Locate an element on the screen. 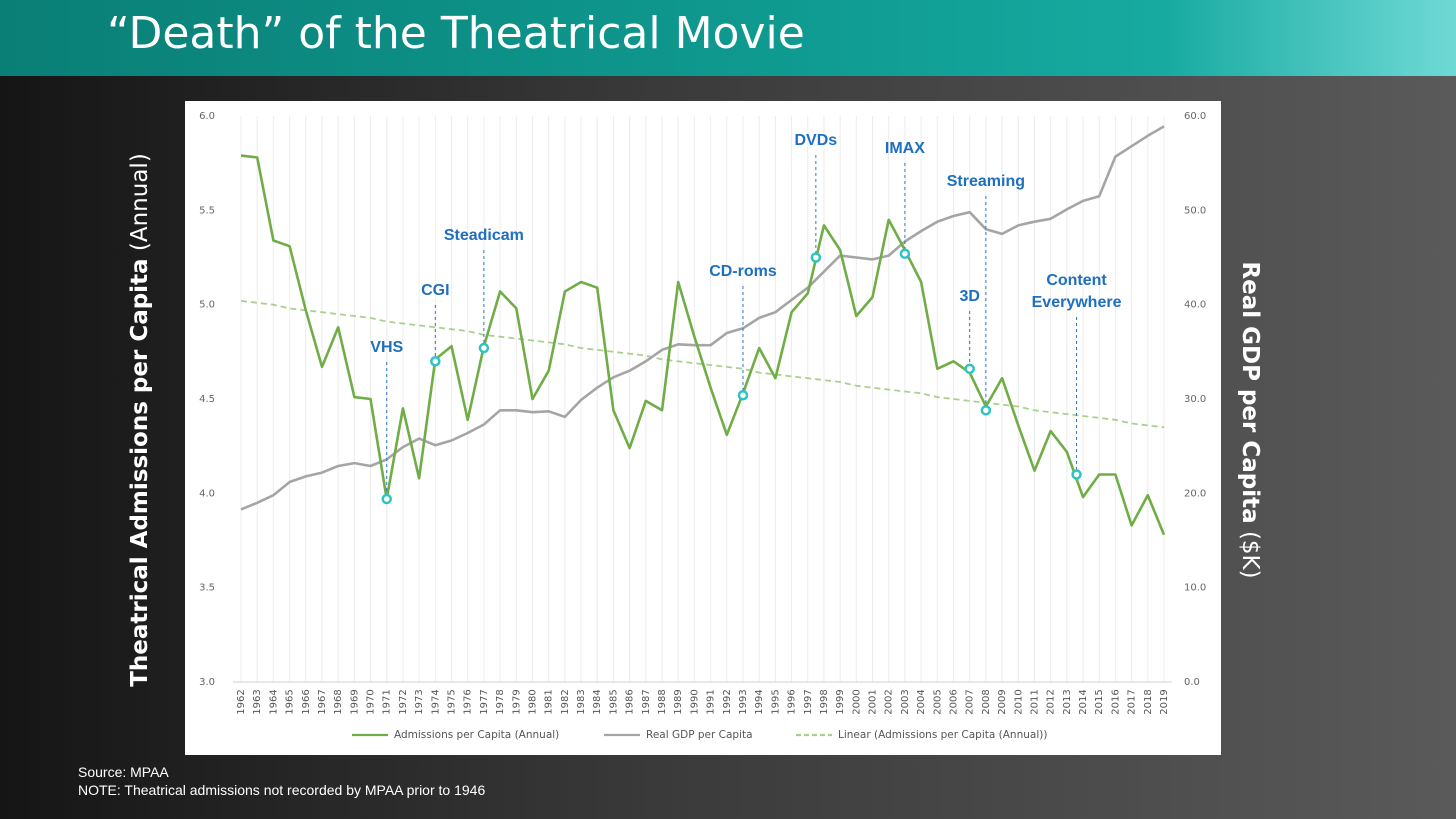 The height and width of the screenshot is (819, 1456). y-tick-label: 4.0 is located at coordinates (207, 493).